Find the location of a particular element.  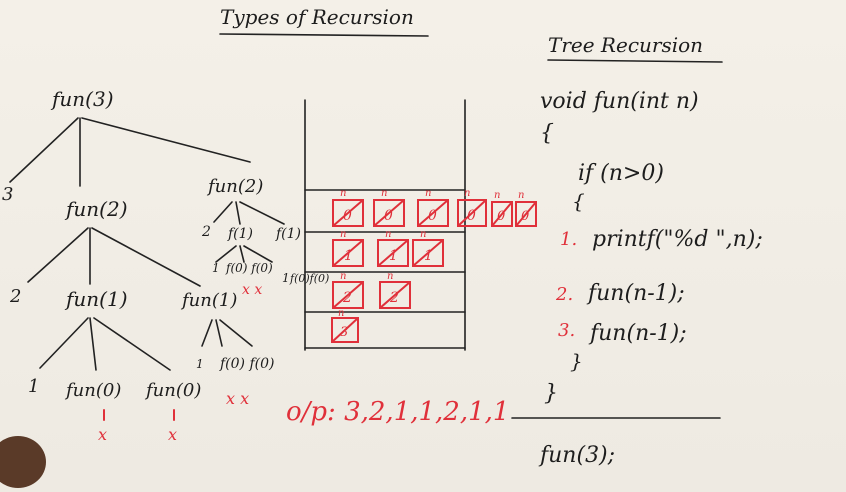

tree-r-one-b: 1 is located at coordinates (286, 278).